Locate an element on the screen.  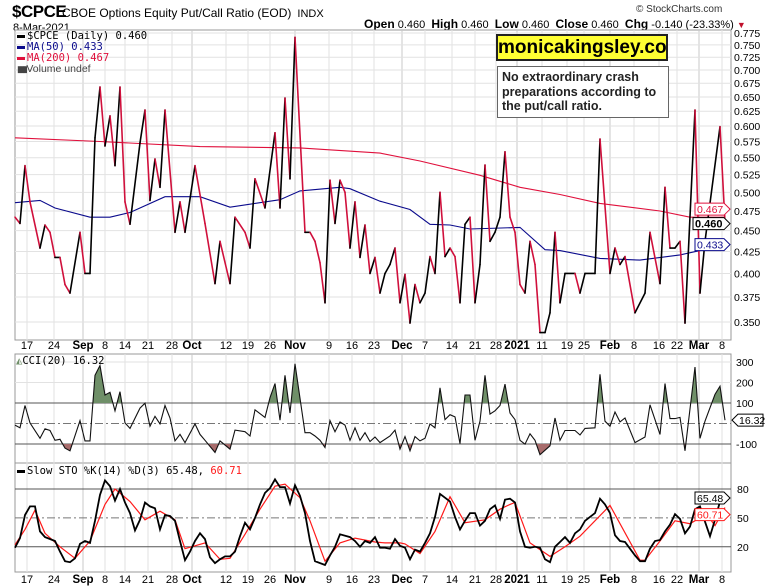
x-tick-label-bottom: Mar is located at coordinates (699, 580).